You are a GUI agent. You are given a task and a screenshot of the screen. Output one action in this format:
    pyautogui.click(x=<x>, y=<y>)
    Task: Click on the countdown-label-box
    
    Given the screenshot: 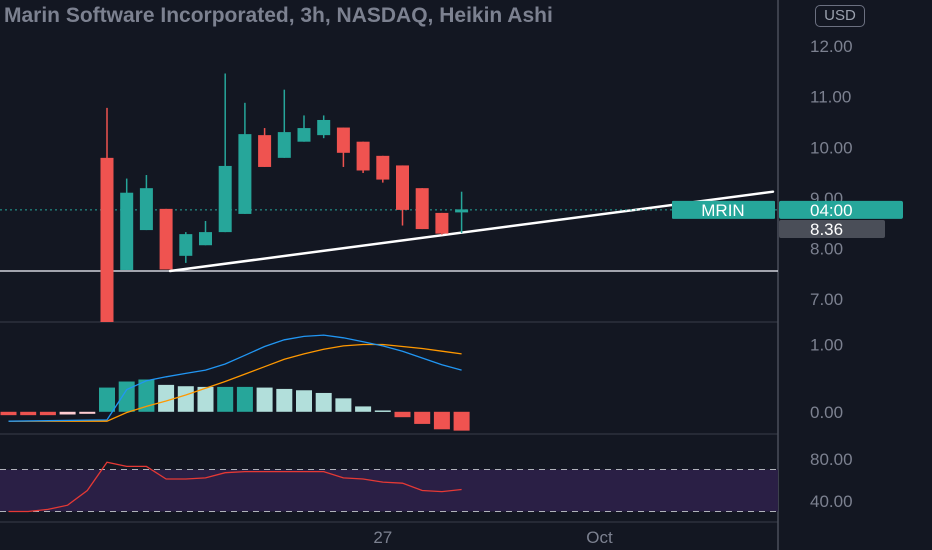 What is the action you would take?
    pyautogui.click(x=841, y=209)
    